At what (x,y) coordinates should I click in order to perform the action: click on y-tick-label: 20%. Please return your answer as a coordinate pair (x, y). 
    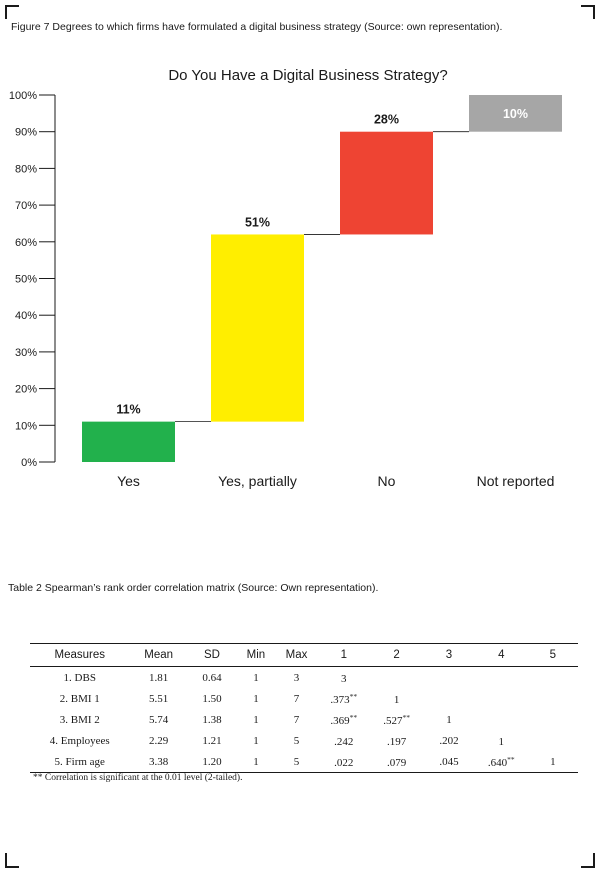
    Looking at the image, I should click on (26, 390).